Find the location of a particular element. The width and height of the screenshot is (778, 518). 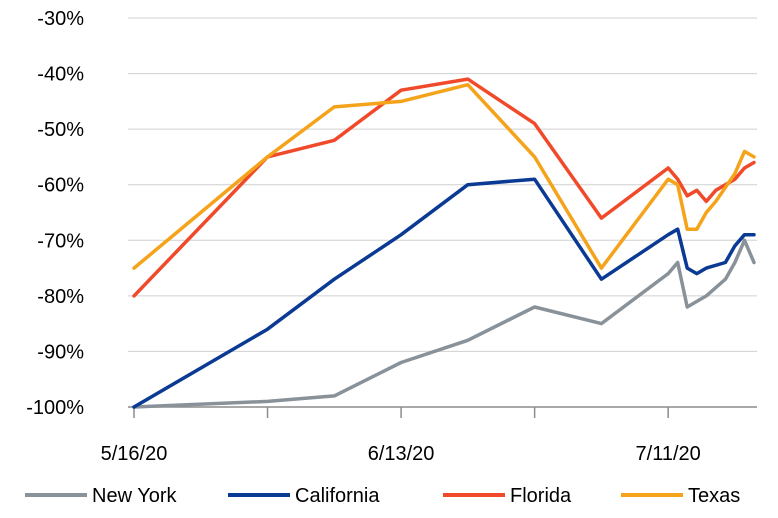

x-axis-tick-labels: 5/16/20 6/13/20 7/11/20 is located at coordinates (401, 454).